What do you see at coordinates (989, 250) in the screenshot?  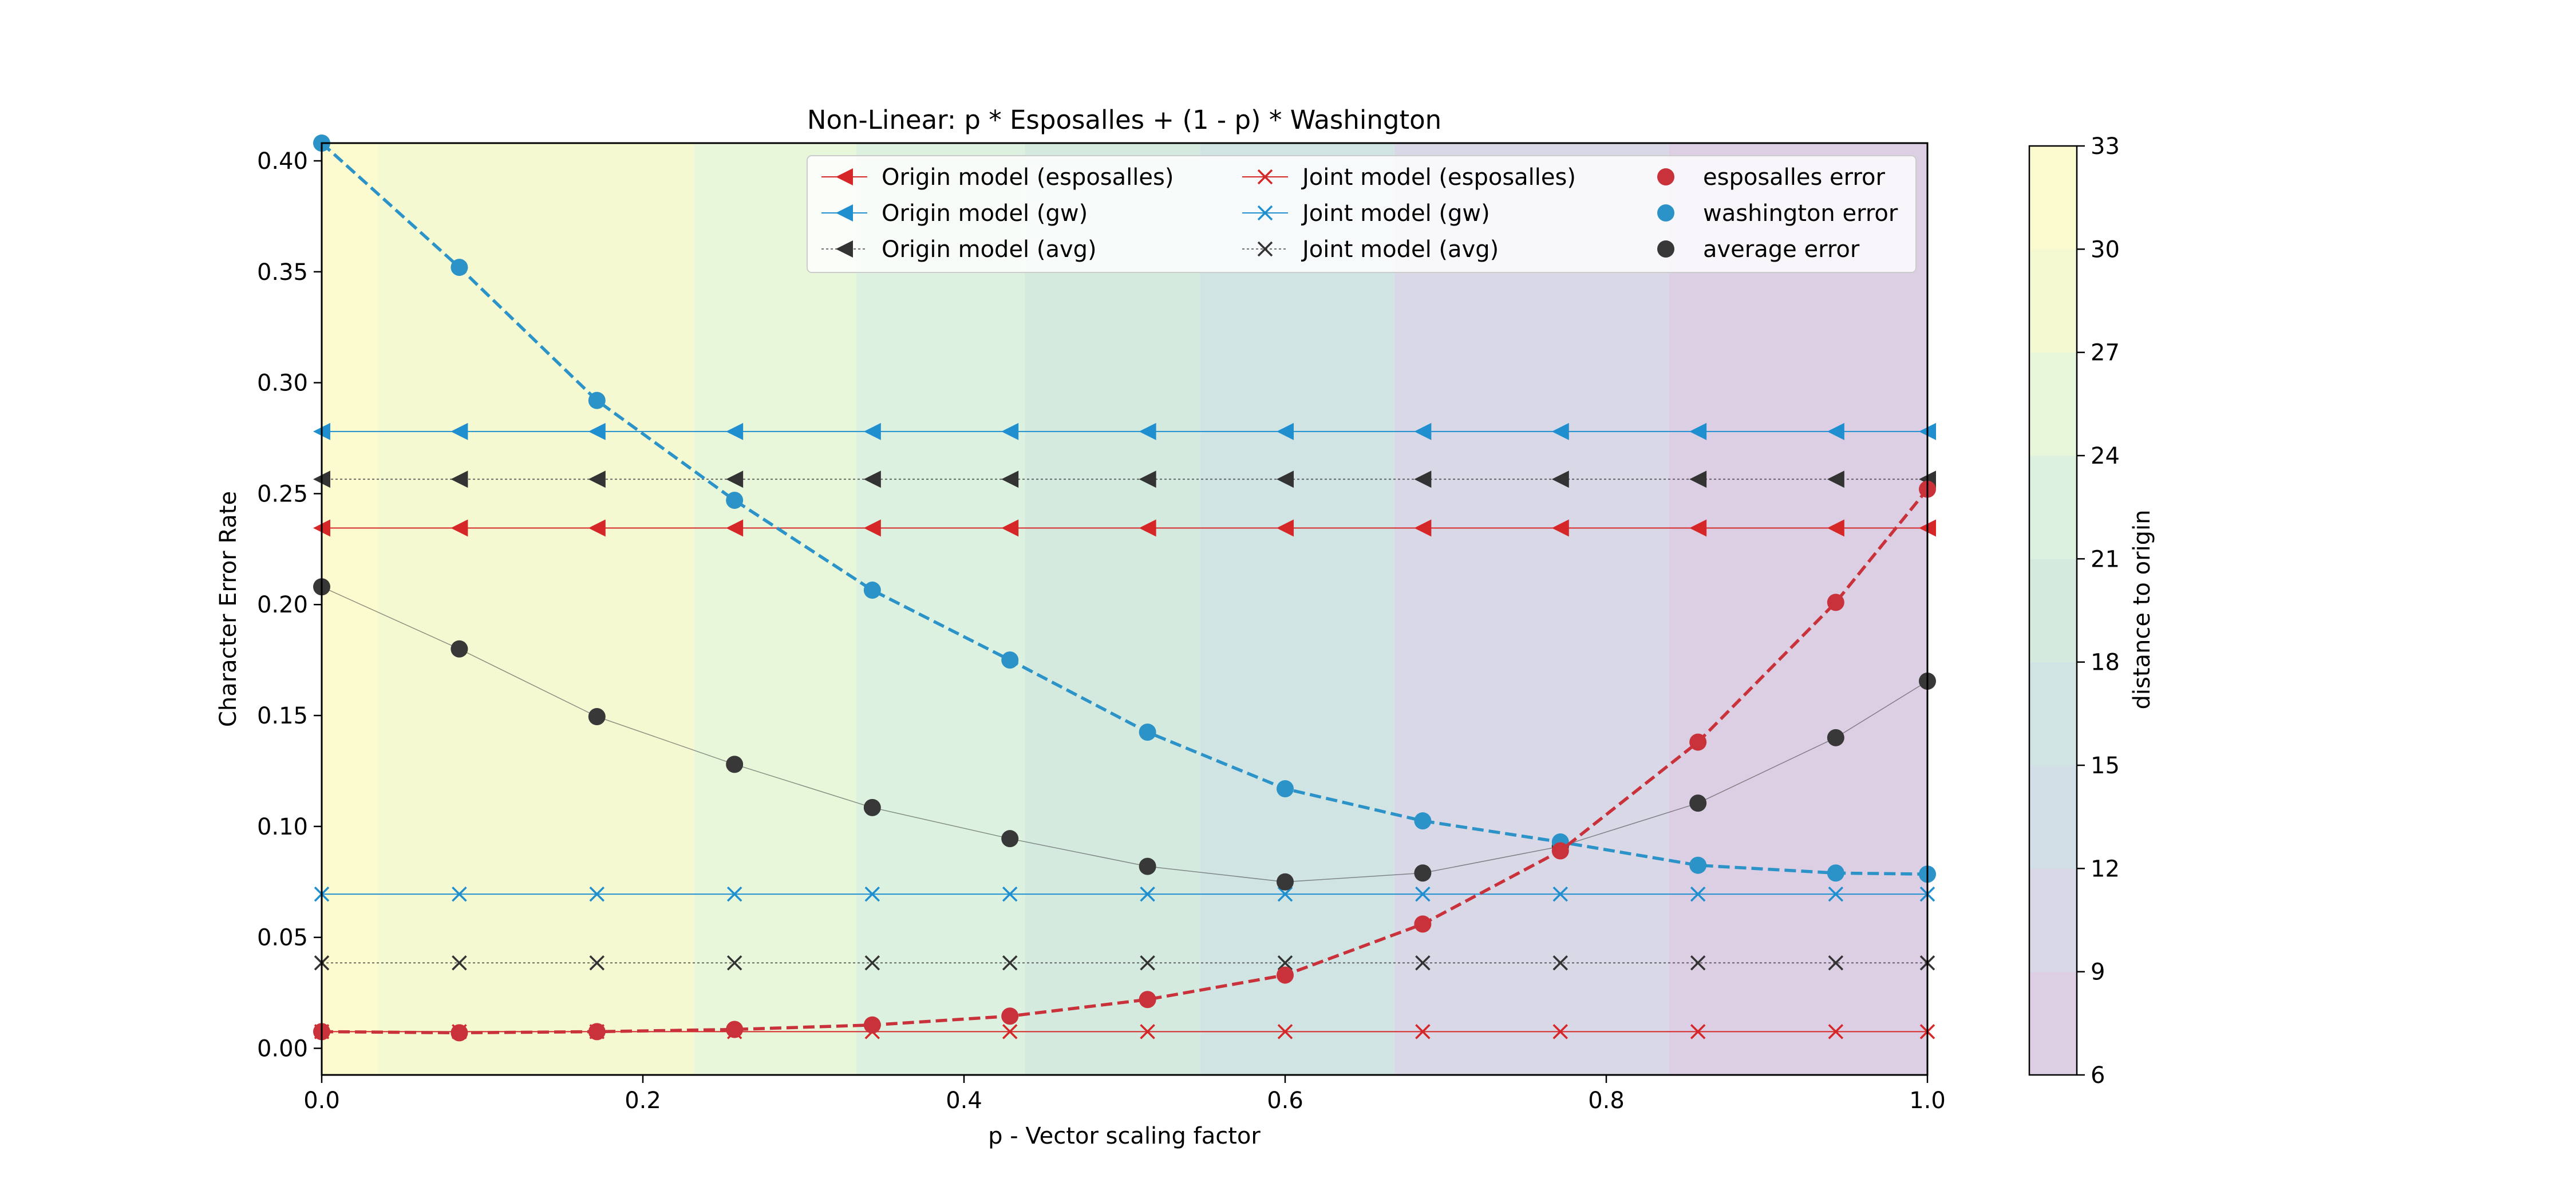 I see `legend-label: Origin model (avg)` at bounding box center [989, 250].